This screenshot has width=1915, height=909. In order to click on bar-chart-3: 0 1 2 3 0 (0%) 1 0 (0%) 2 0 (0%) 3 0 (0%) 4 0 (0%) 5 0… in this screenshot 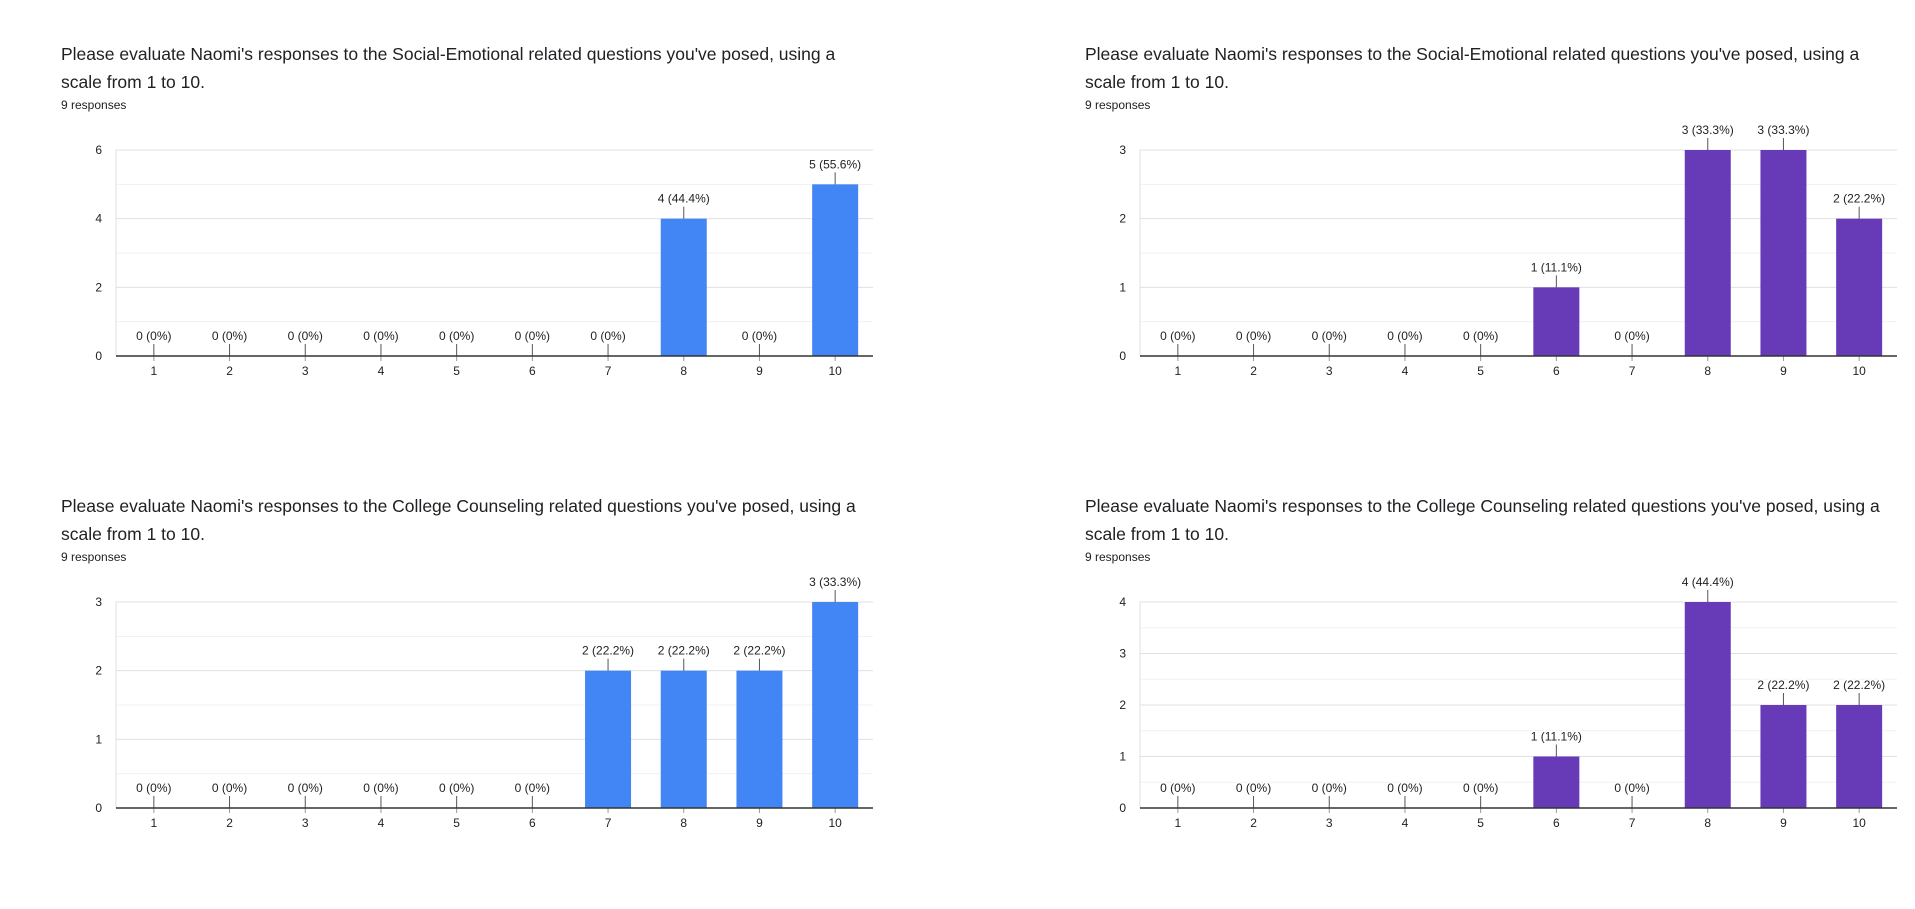, I will do `click(484, 702)`.